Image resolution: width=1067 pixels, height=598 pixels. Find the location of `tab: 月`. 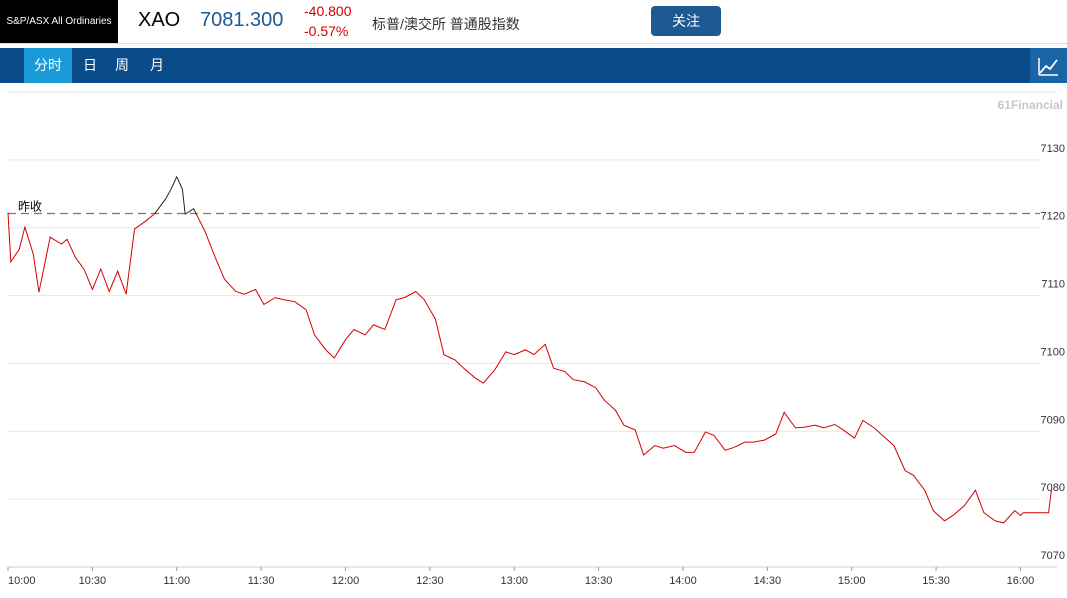

tab: 月 is located at coordinates (157, 65).